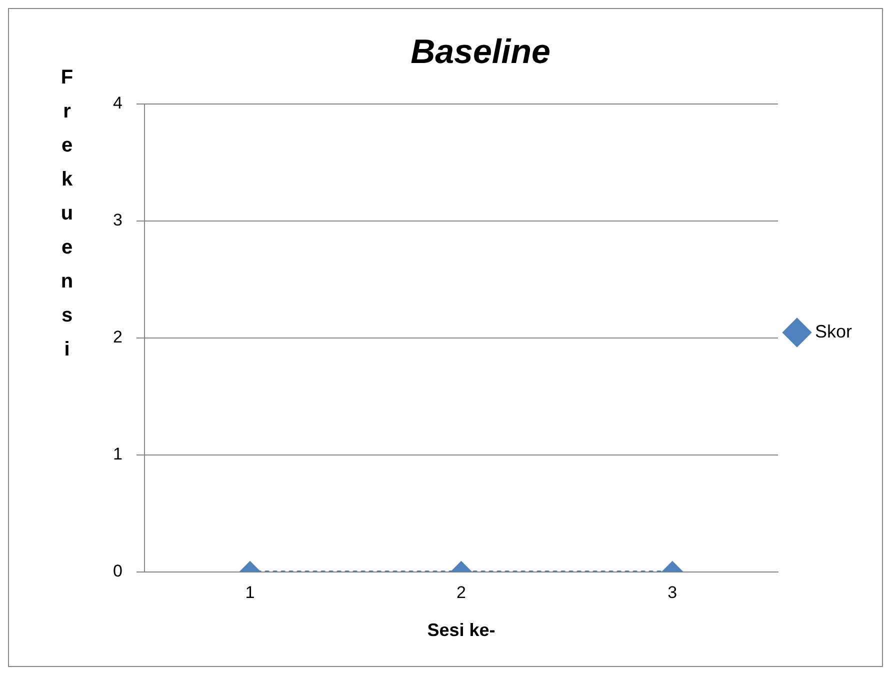 The height and width of the screenshot is (675, 891). Describe the element at coordinates (117, 571) in the screenshot. I see `y-tick-label: 0` at that location.